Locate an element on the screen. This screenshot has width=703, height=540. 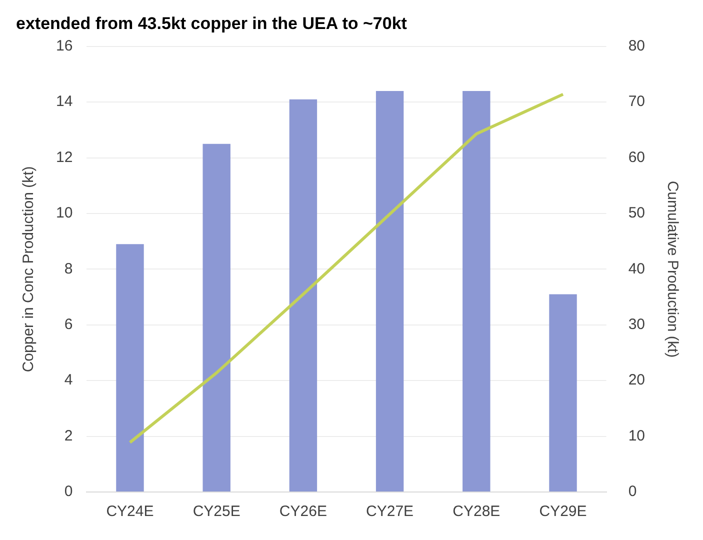
y-tick-label: 2 is located at coordinates (68, 435).